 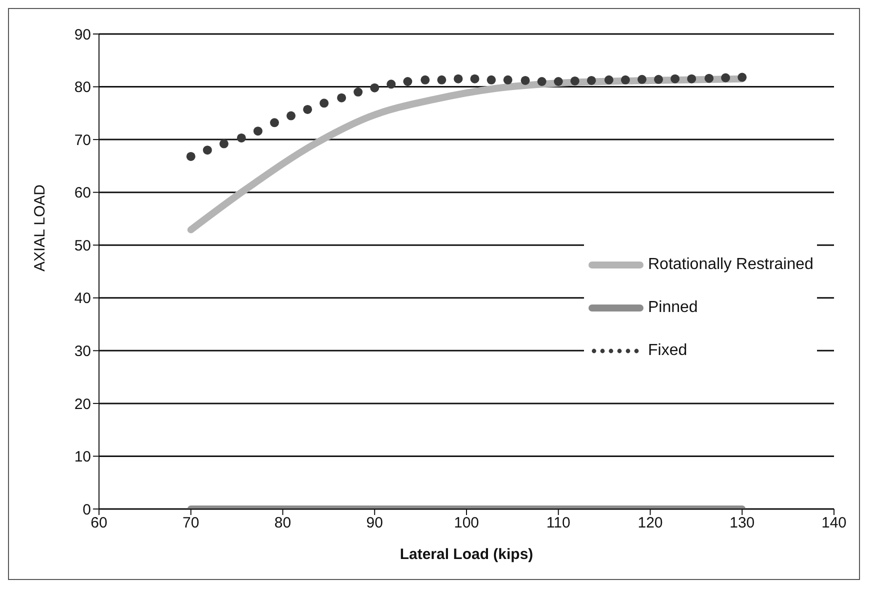 I want to click on y-tick-label: 50, so click(x=82, y=245).